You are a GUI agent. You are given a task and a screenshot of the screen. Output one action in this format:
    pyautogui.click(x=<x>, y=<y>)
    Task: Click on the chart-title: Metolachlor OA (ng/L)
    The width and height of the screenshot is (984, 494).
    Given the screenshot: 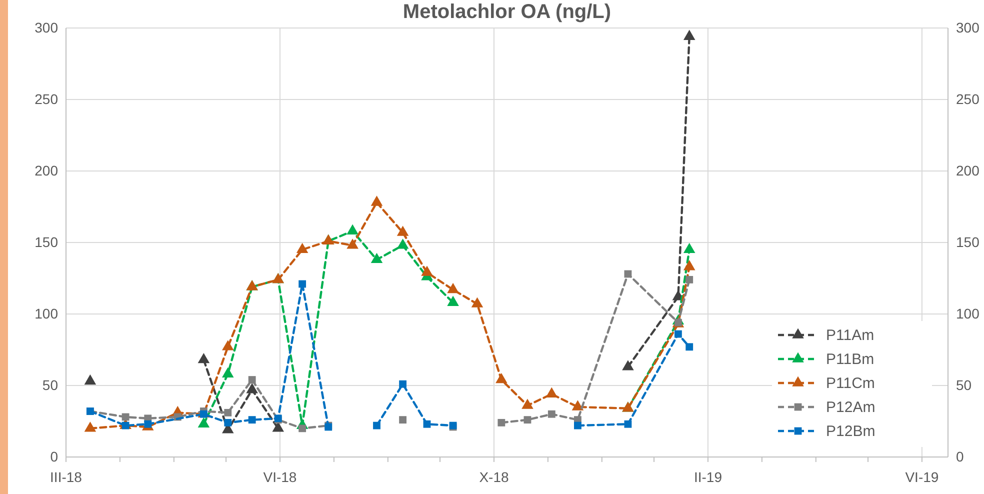 What is the action you would take?
    pyautogui.click(x=507, y=12)
    